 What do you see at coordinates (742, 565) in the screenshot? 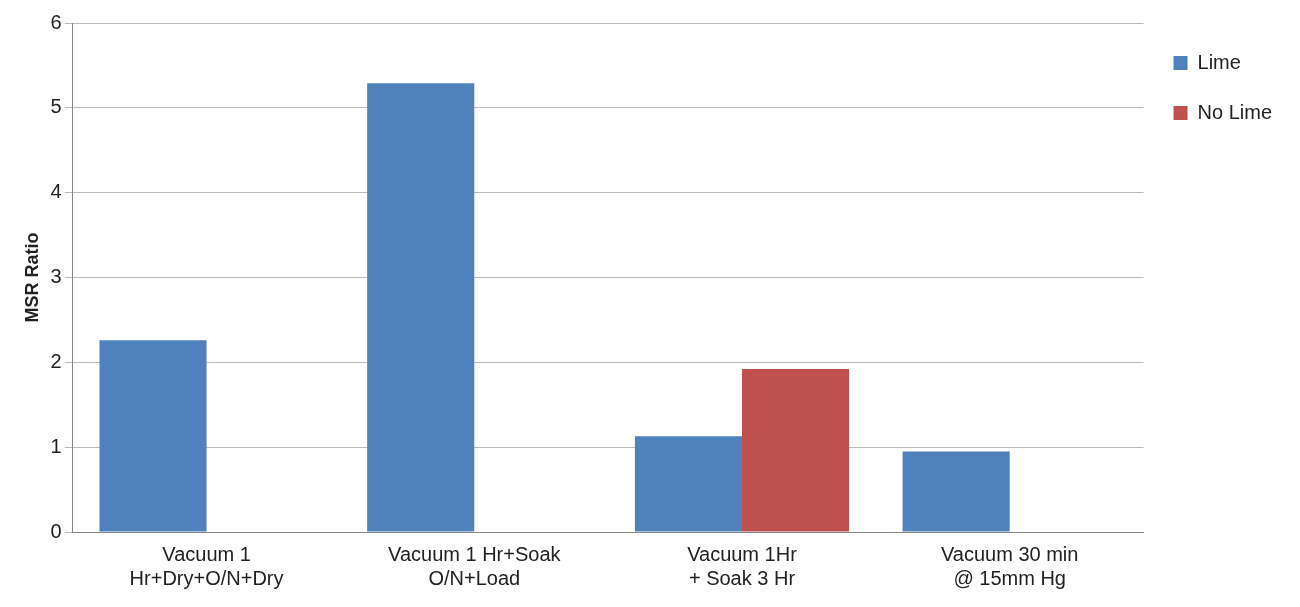
I see `x-tick-label: Vacuum 1Hr + Soak 3 Hr` at bounding box center [742, 565].